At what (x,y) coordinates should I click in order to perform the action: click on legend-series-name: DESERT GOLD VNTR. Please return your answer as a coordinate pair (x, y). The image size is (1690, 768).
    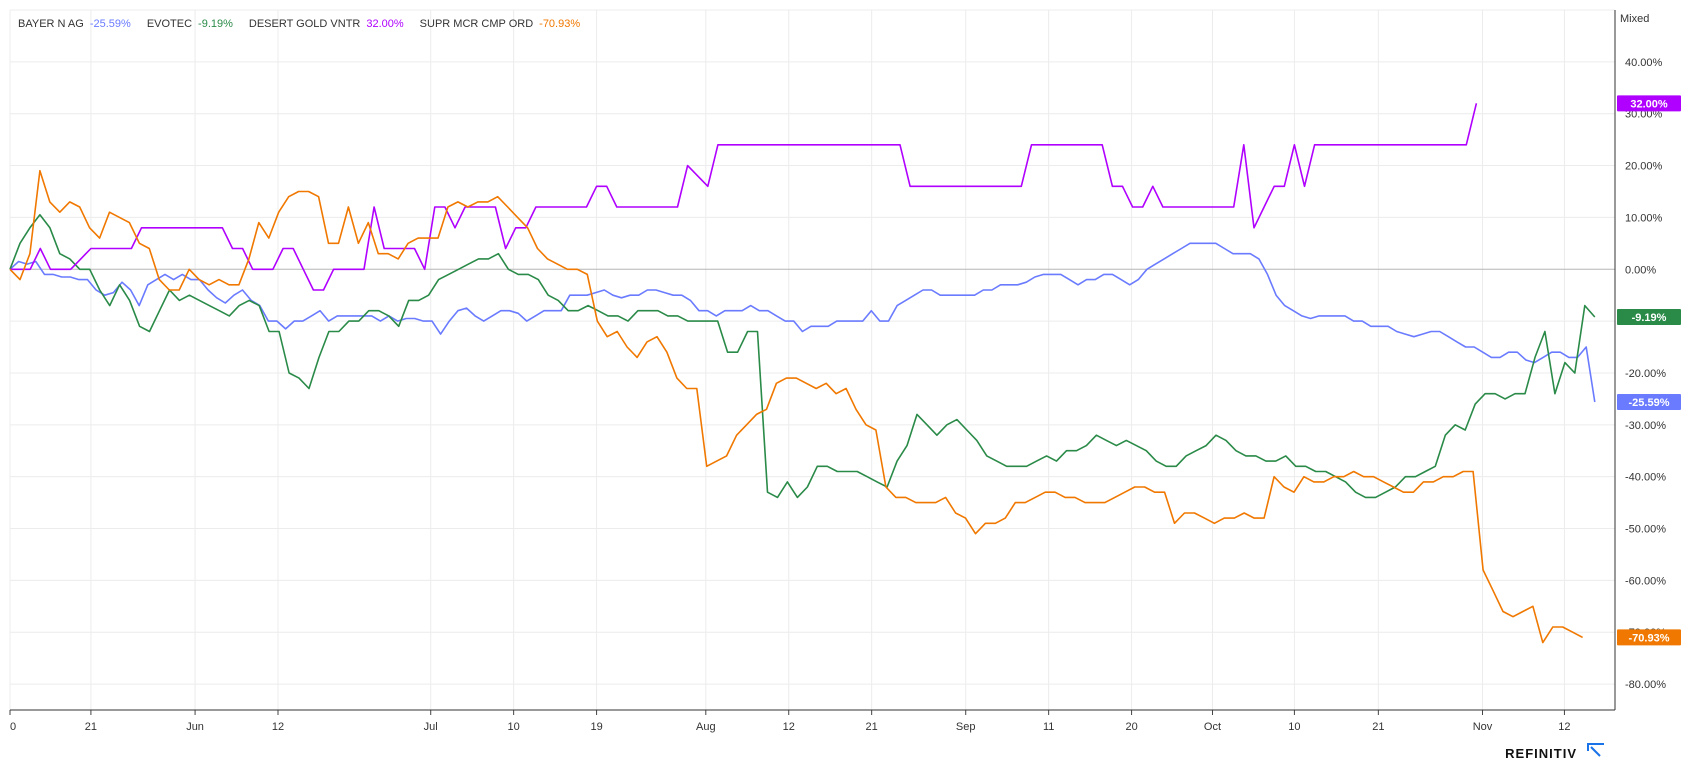
    Looking at the image, I should click on (305, 24).